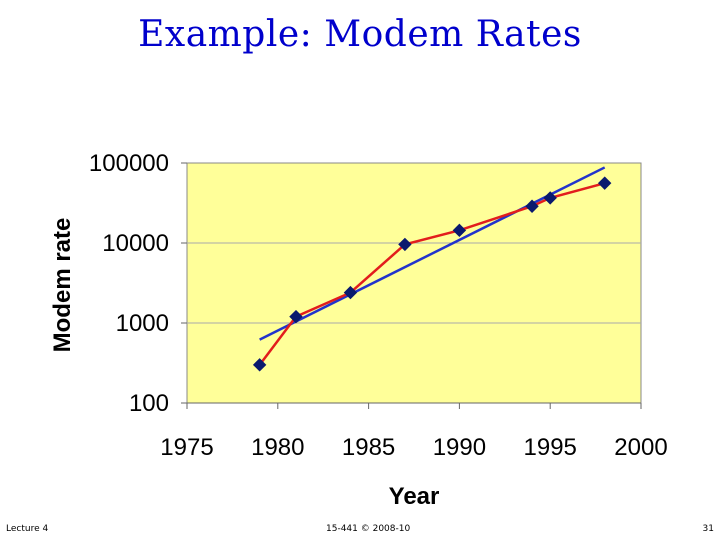 The height and width of the screenshot is (540, 720). Describe the element at coordinates (368, 447) in the screenshot. I see `x-tick-label: 1985` at that location.